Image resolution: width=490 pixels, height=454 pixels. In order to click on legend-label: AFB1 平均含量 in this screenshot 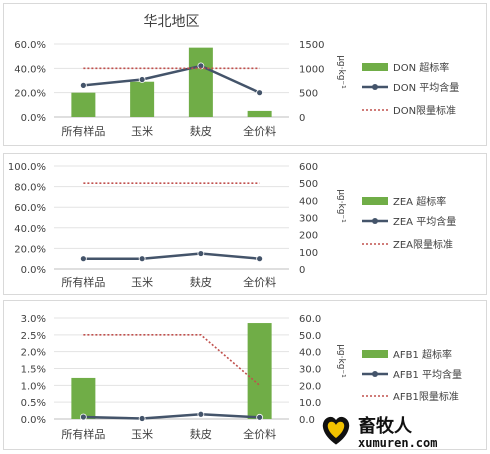, I will do `click(427, 374)`.